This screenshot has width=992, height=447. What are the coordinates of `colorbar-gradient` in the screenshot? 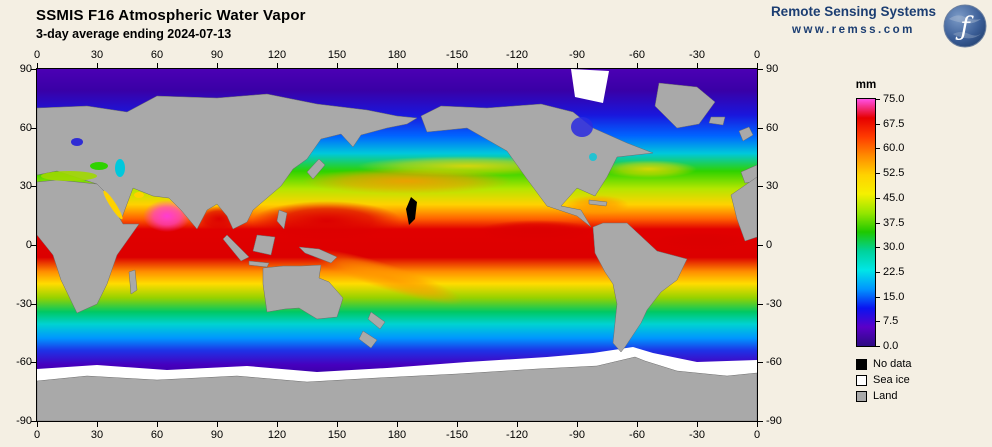 It's located at (866, 222).